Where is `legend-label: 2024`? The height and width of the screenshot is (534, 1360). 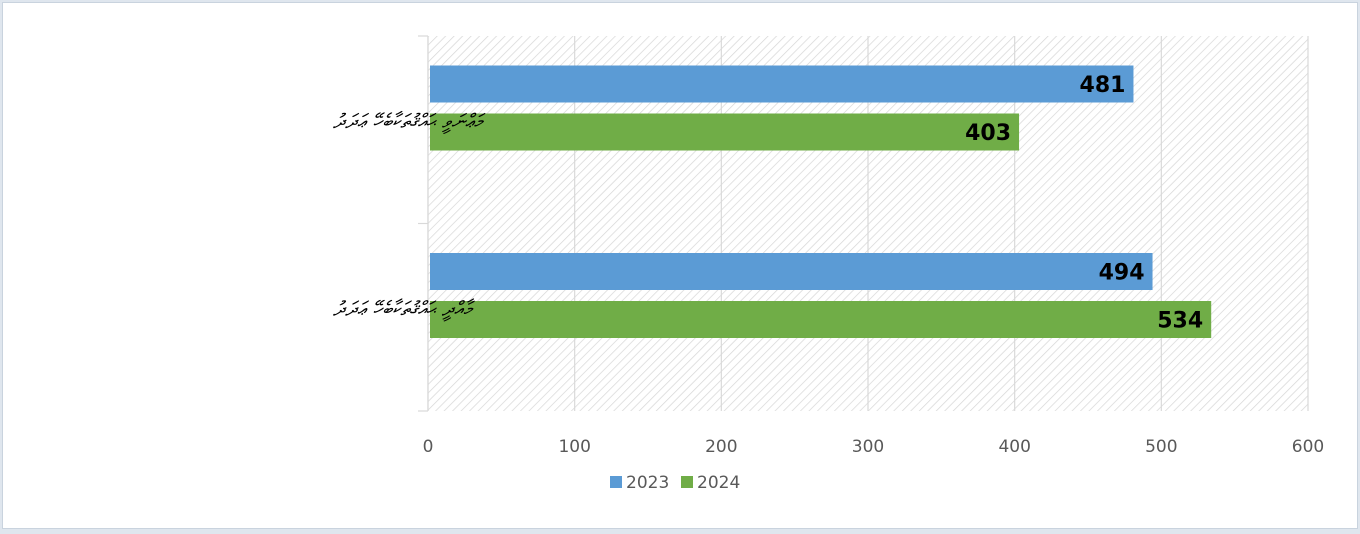
legend-label: 2024 is located at coordinates (718, 483).